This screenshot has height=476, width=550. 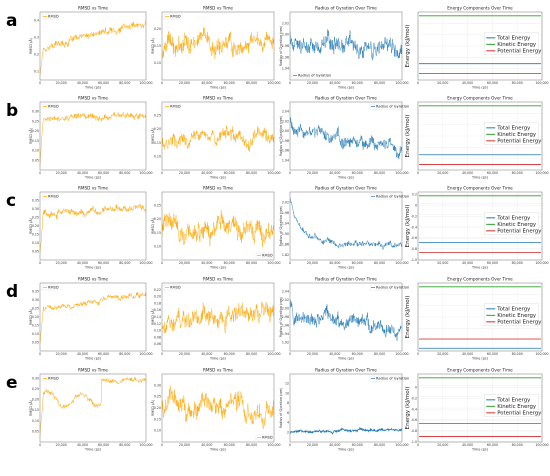 I want to click on y-tick-label: 0, so click(x=416, y=206).